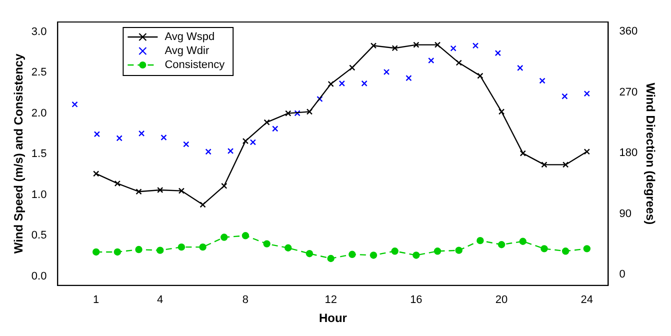 This screenshot has height=336, width=671. What do you see at coordinates (416, 300) in the screenshot?
I see `x-tick-label: 16` at bounding box center [416, 300].